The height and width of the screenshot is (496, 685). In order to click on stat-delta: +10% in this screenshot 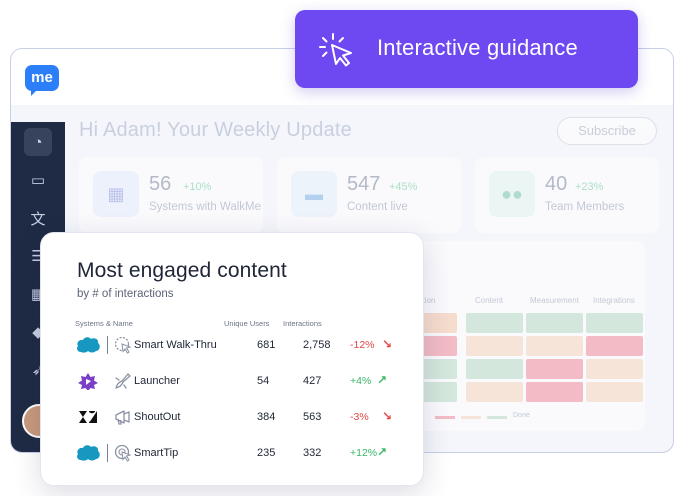, I will do `click(197, 187)`.